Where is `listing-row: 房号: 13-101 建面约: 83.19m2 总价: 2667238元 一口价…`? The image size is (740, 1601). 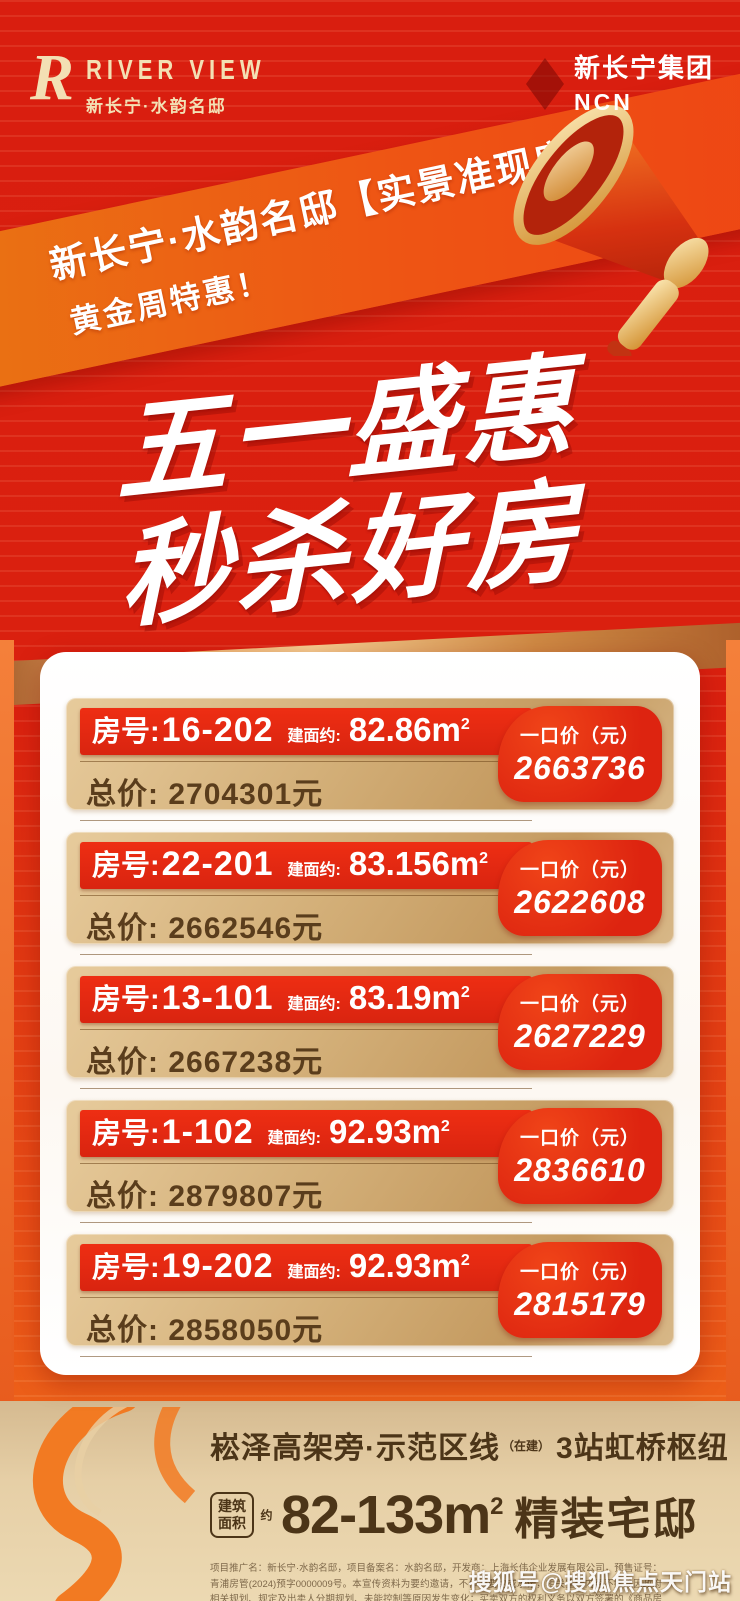
listing-row: 房号: 13-101 建面约: 83.19m2 总价: 2667238元 一口价… is located at coordinates (370, 1027).